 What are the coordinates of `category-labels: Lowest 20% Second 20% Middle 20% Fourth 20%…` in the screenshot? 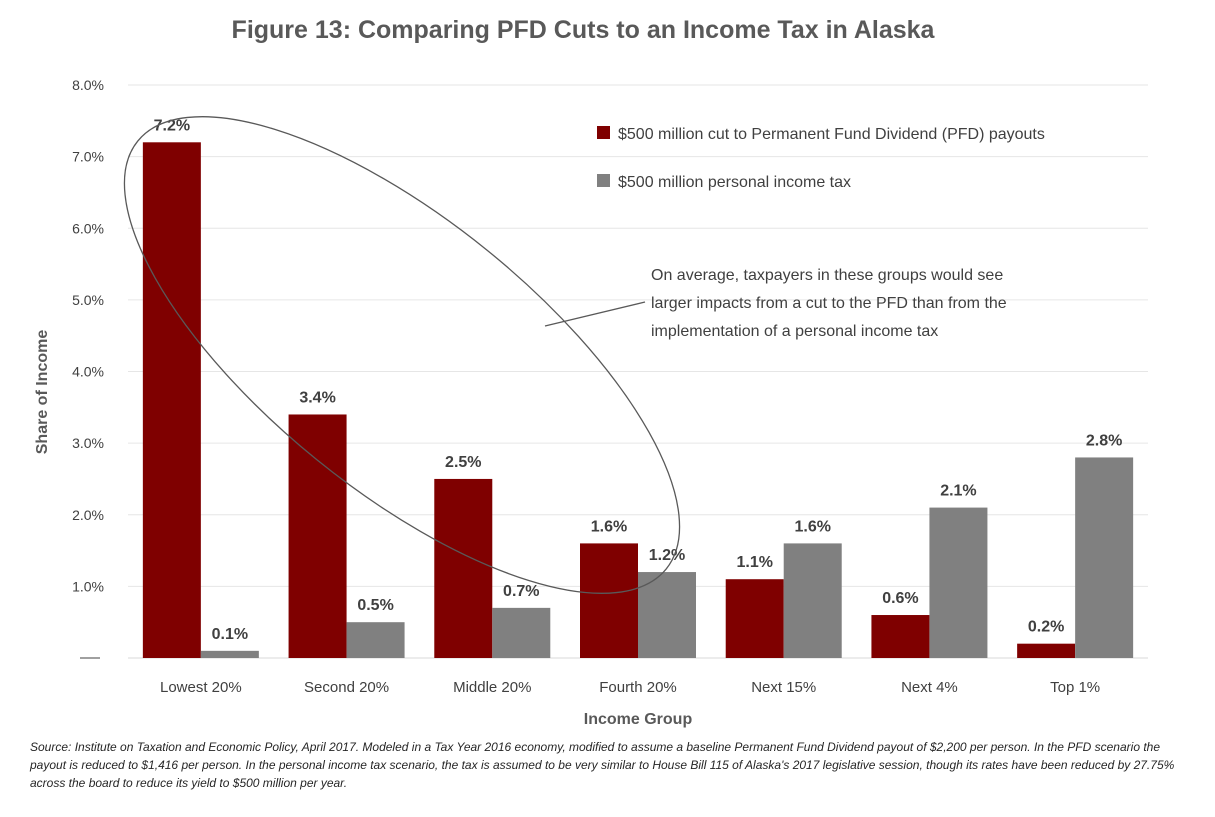 It's located at (630, 687).